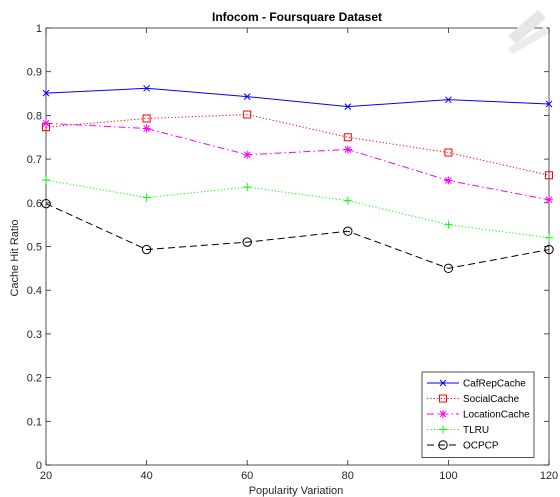 The width and height of the screenshot is (560, 497). What do you see at coordinates (448, 476) in the screenshot?
I see `x-tick-label: 100` at bounding box center [448, 476].